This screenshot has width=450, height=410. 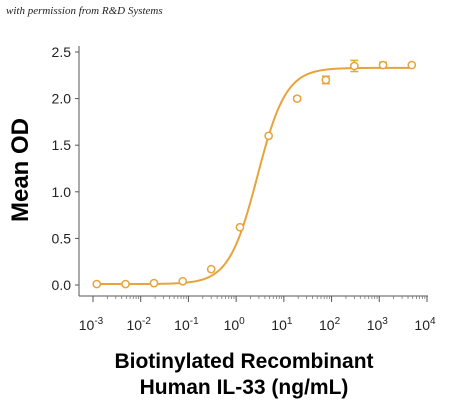 I want to click on x-tick-label: 10⁰, so click(x=235, y=324).